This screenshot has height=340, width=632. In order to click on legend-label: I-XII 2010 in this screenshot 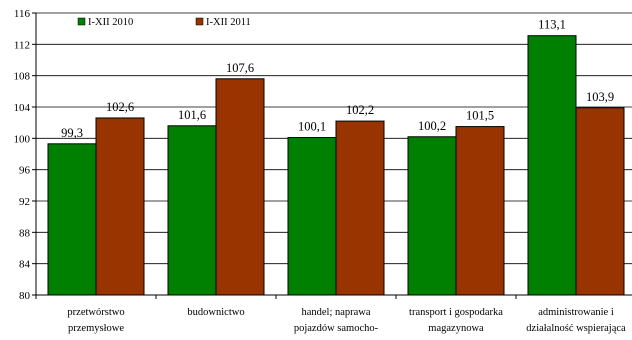, I will do `click(110, 22)`.